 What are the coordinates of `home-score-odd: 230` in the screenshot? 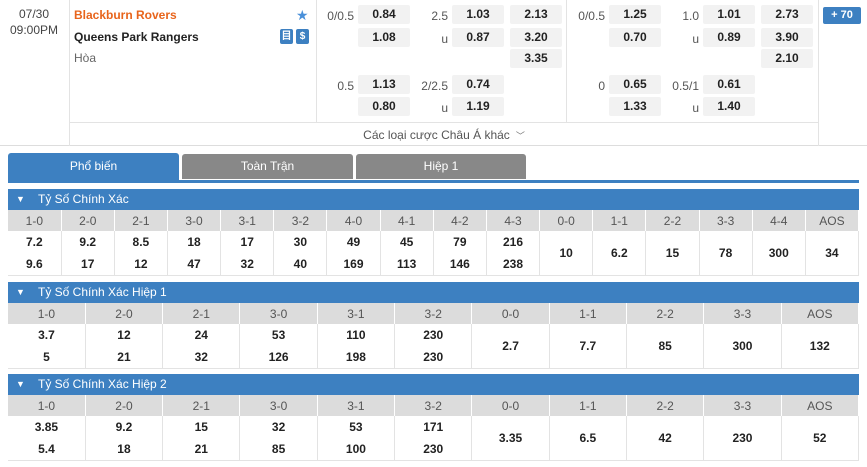 It's located at (433, 335).